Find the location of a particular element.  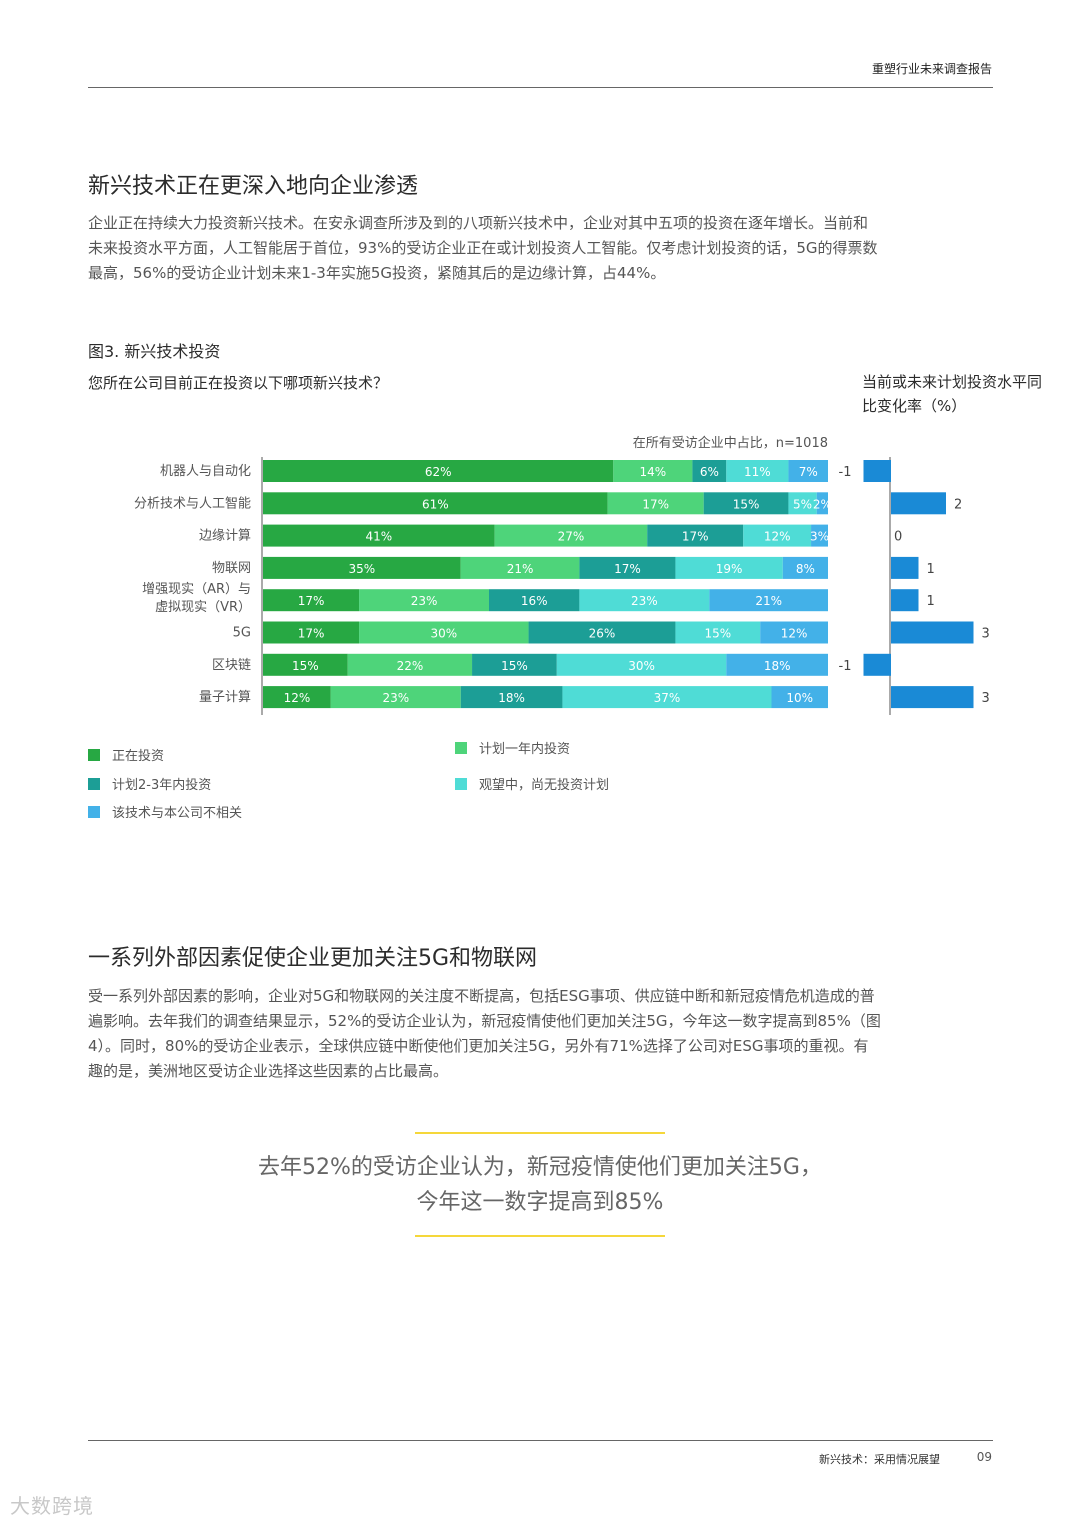

legend-item-not-relevant: 该技术与本公司不相关 is located at coordinates (165, 811).